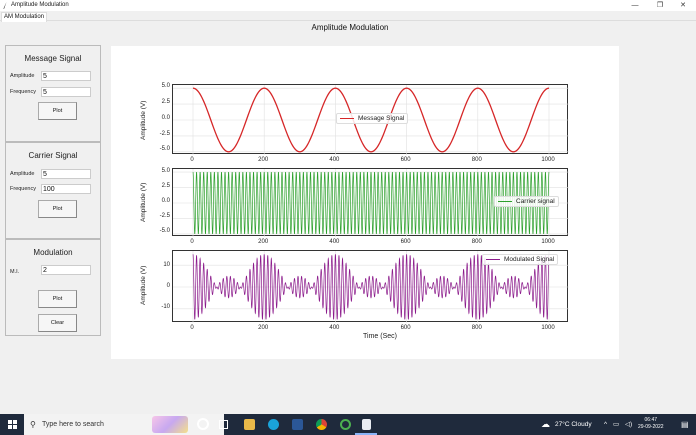  What do you see at coordinates (616, 424) in the screenshot?
I see `network-icon: ▭` at bounding box center [616, 424].